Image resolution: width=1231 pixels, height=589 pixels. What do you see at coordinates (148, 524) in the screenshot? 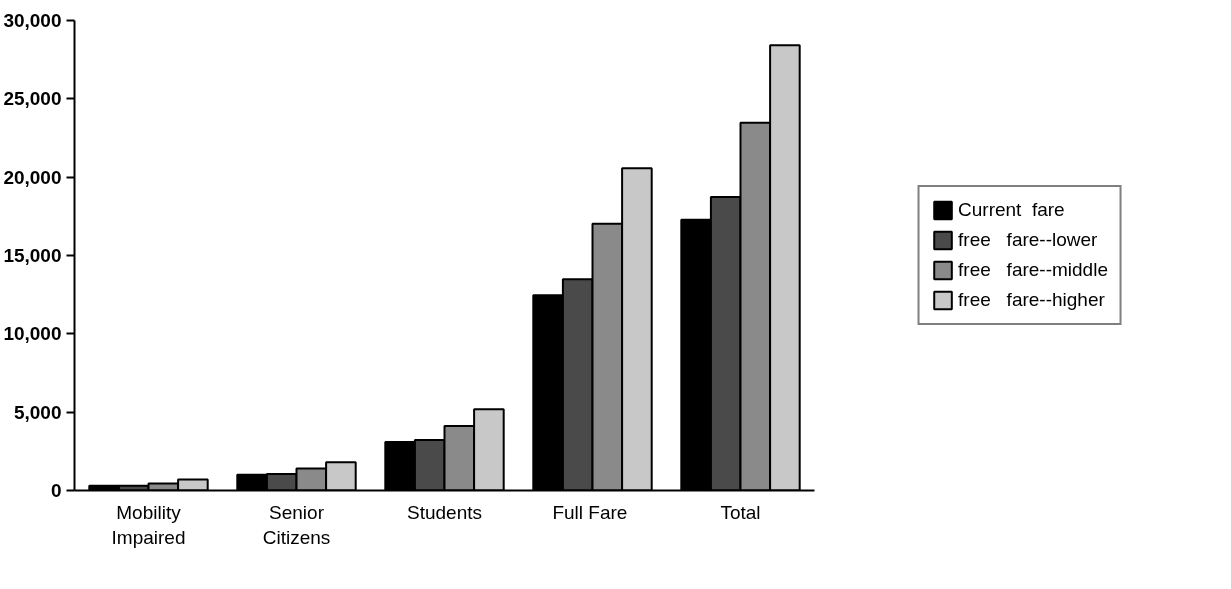
I see `x-tick-label: Mobility Impaired` at bounding box center [148, 524].